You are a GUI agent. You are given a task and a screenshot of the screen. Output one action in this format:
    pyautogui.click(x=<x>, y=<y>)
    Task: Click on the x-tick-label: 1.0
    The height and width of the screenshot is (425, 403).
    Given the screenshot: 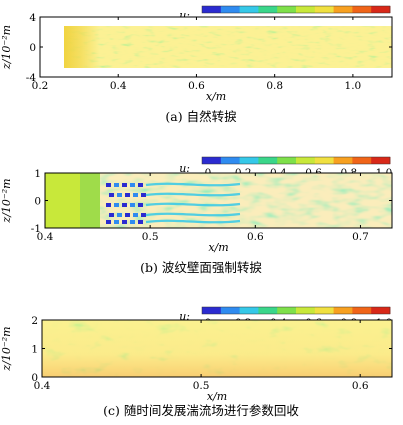 What is the action you would take?
    pyautogui.click(x=353, y=86)
    